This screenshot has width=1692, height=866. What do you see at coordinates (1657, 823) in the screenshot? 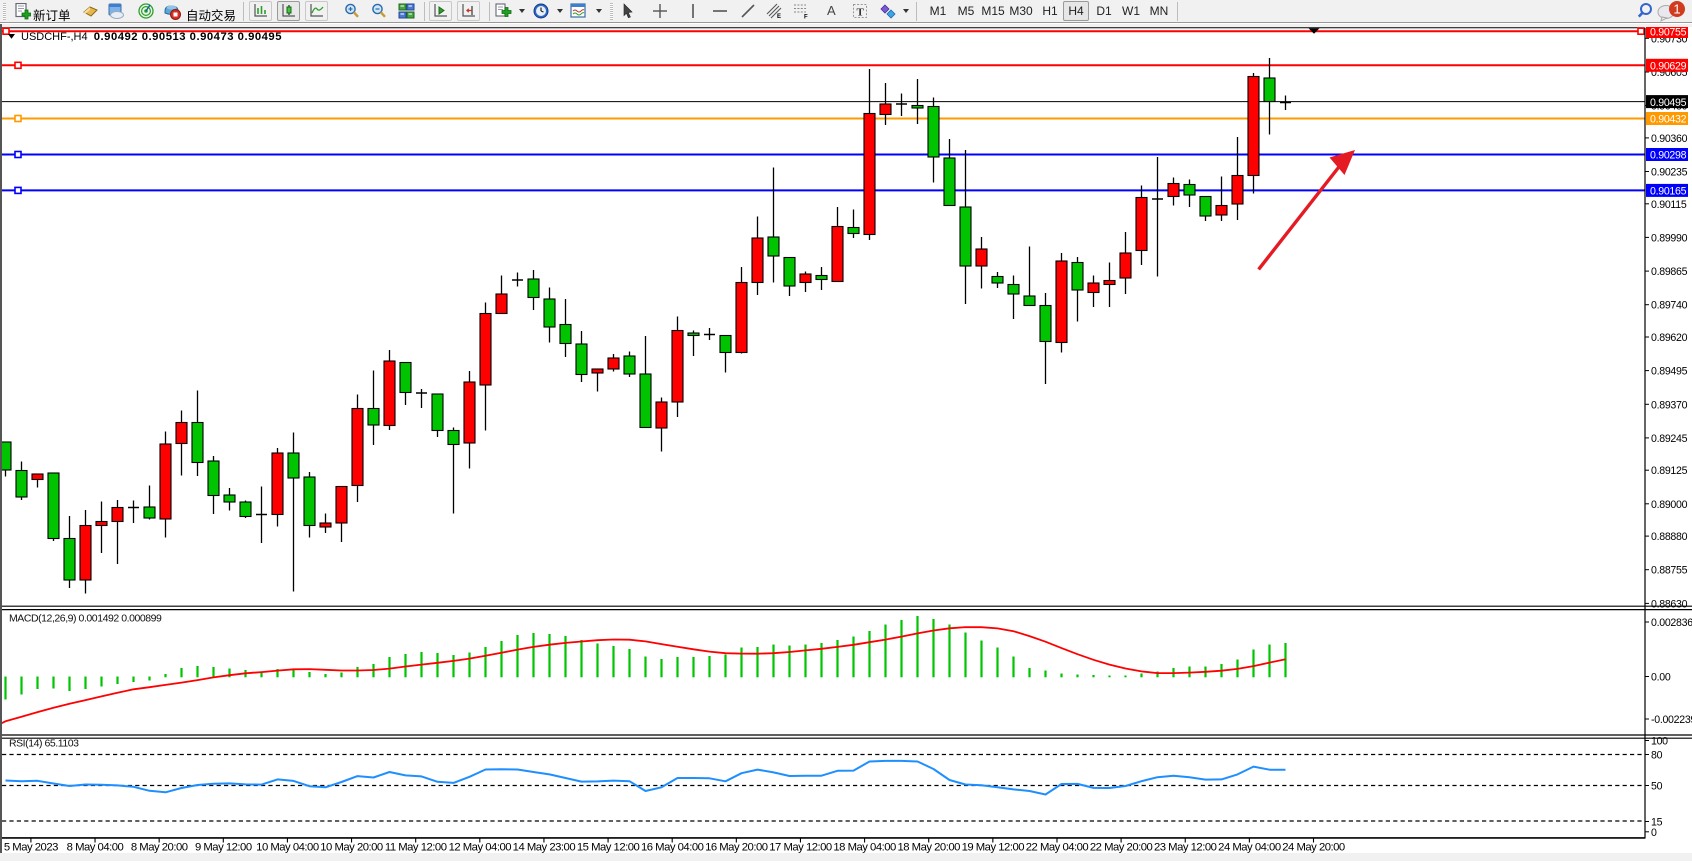
I see `svg-text: 15` at bounding box center [1657, 823].